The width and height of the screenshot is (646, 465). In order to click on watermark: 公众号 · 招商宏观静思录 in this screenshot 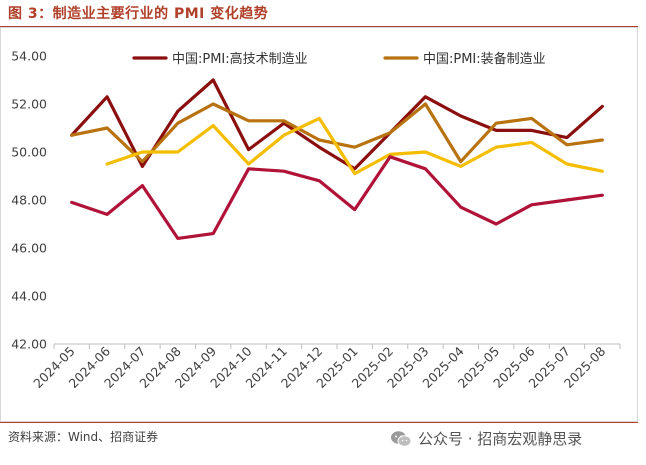, I will do `click(486, 438)`.